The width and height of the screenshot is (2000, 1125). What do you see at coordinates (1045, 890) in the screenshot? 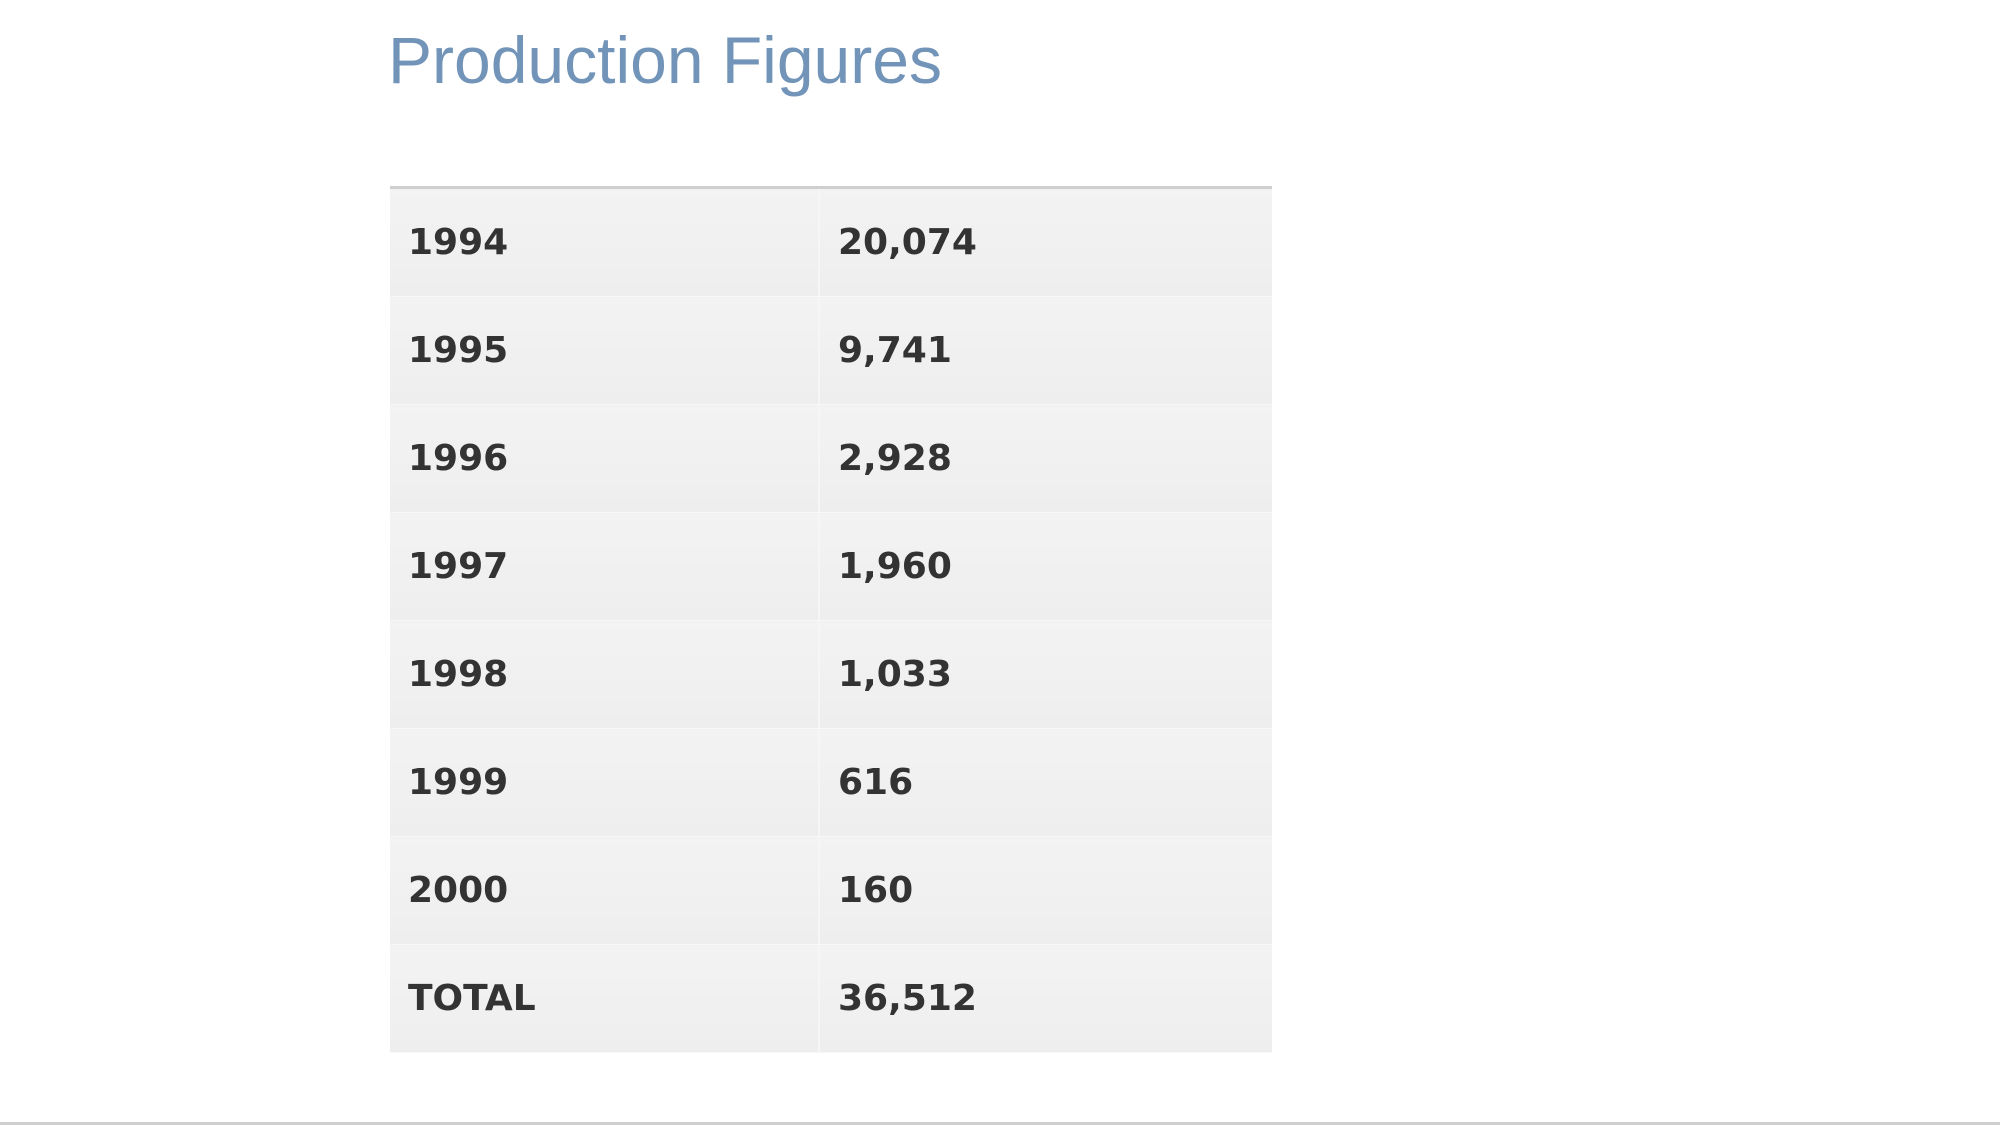
I see `value-cell: 160` at bounding box center [1045, 890].